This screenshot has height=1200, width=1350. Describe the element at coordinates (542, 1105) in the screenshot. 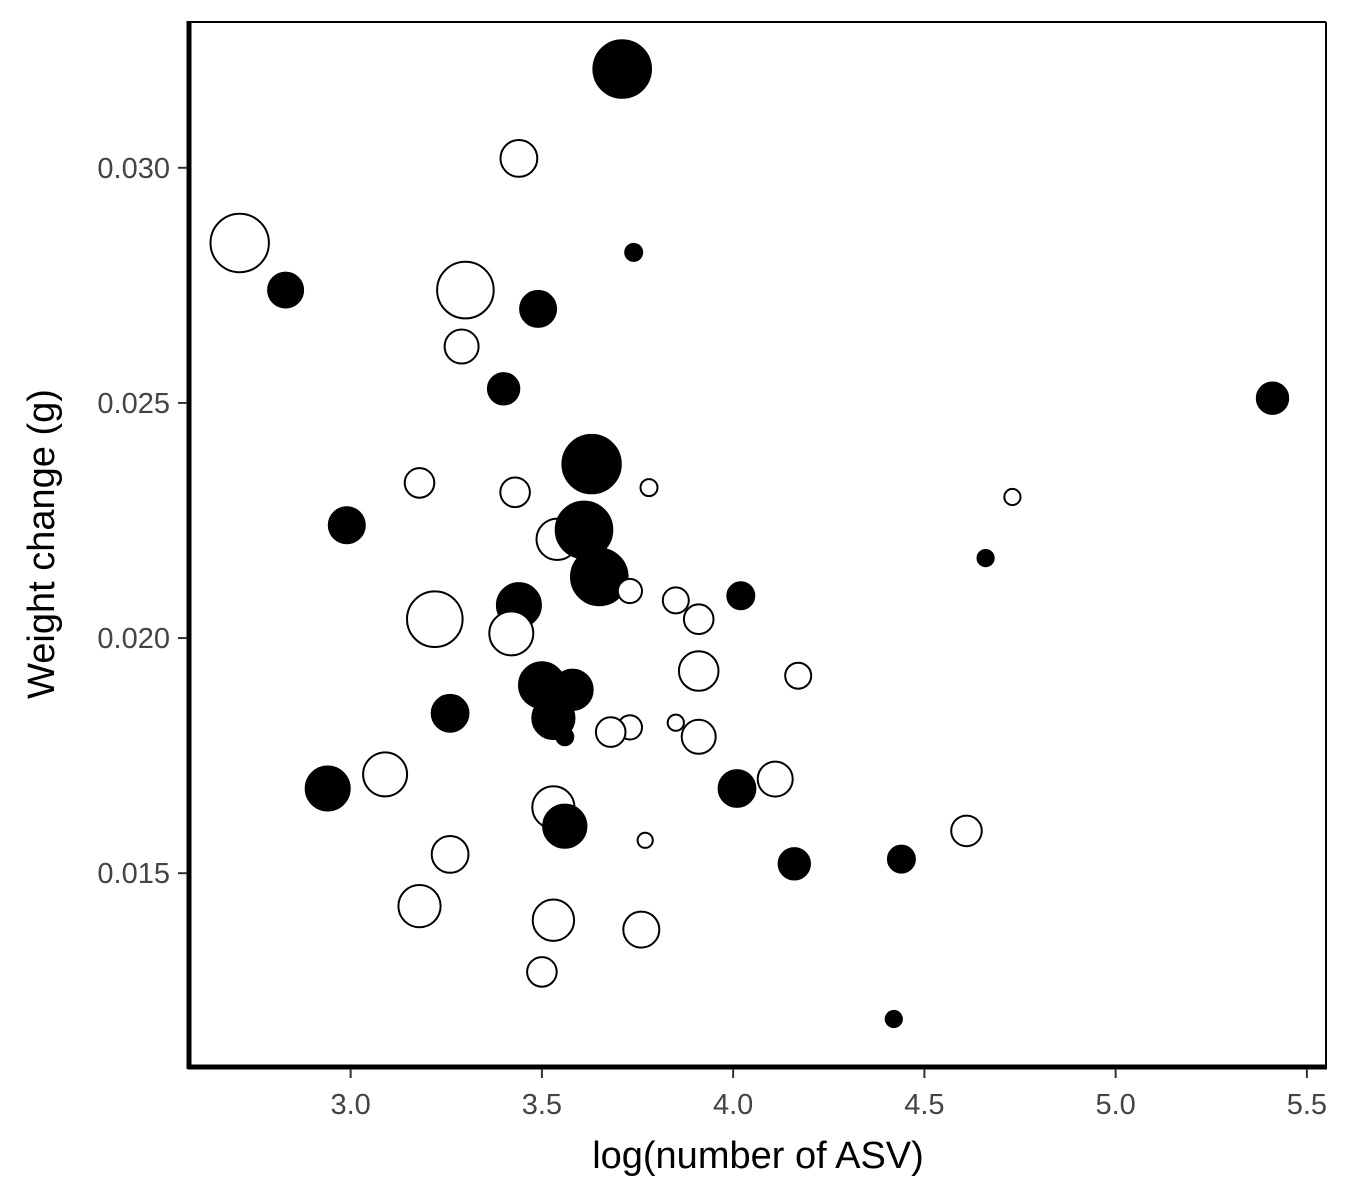

I see `x-tick-label: 3.5` at that location.